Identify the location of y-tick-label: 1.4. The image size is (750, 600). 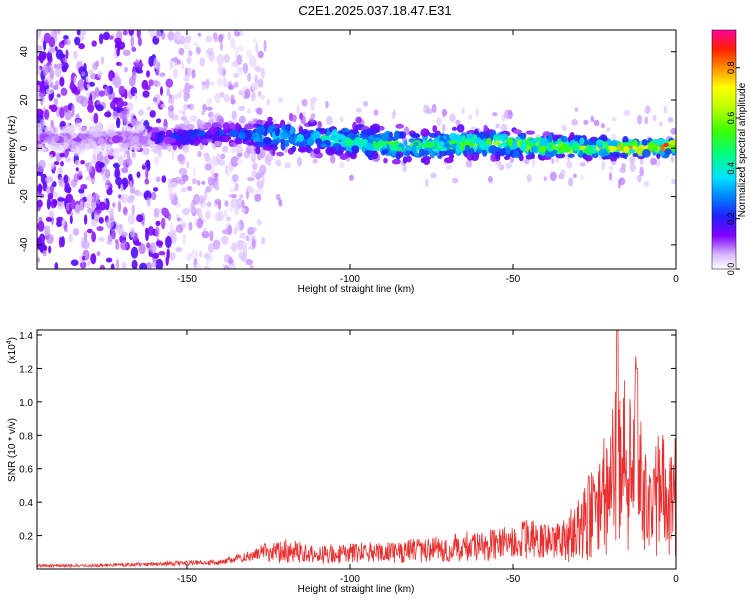
(26, 336).